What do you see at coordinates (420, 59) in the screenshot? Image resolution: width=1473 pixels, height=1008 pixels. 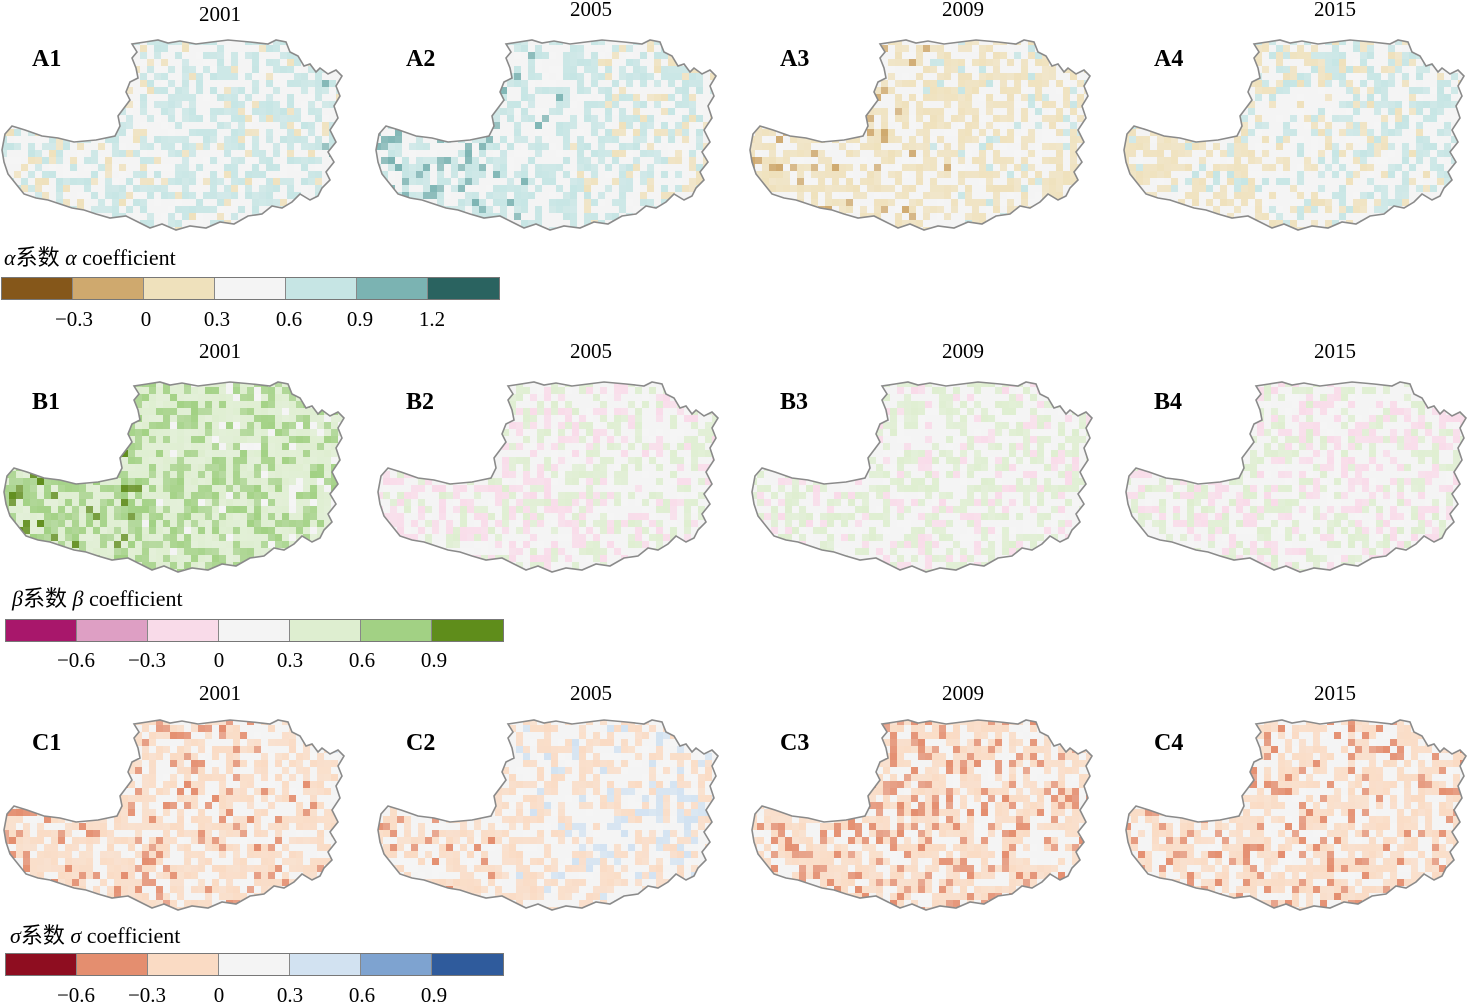 I see `panel-label: A2` at bounding box center [420, 59].